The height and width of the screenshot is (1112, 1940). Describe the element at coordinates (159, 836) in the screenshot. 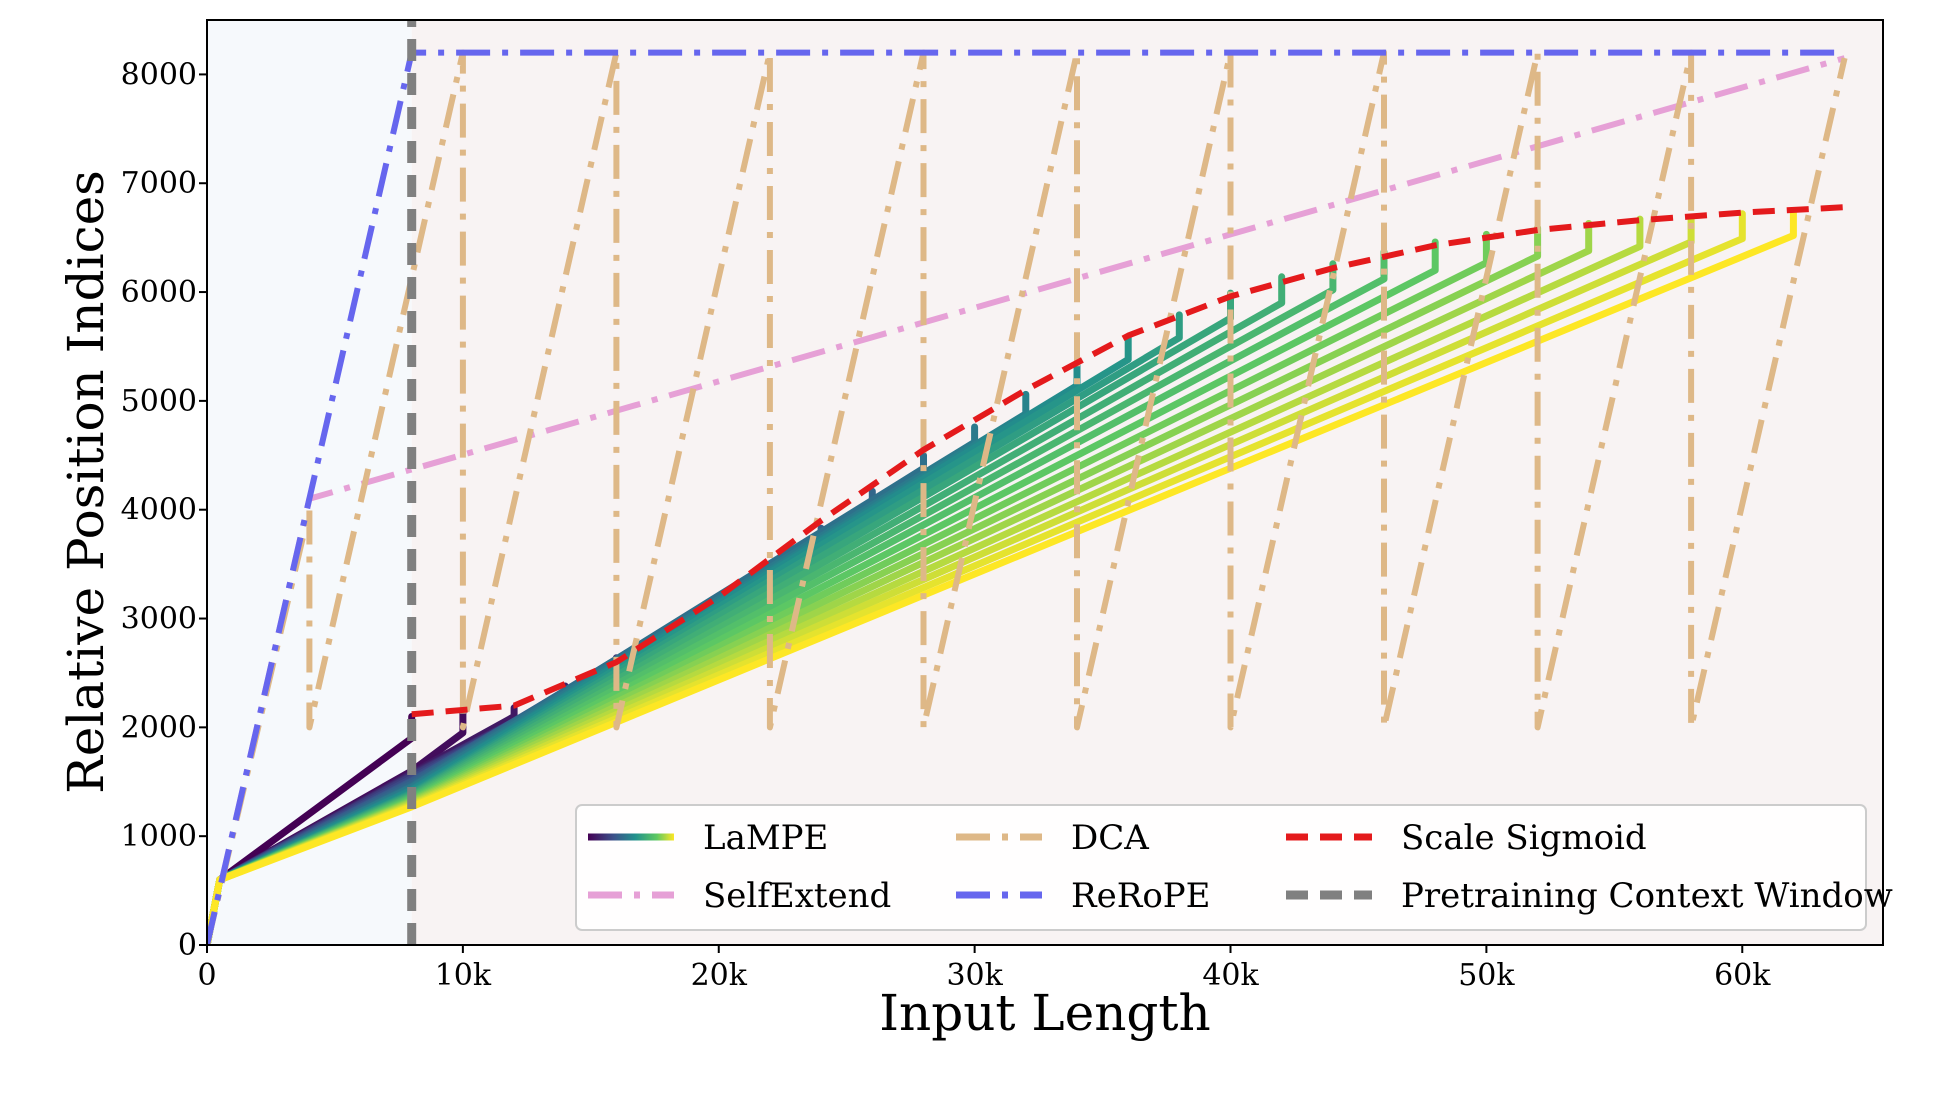

I see `y-tick-label: 1000` at that location.